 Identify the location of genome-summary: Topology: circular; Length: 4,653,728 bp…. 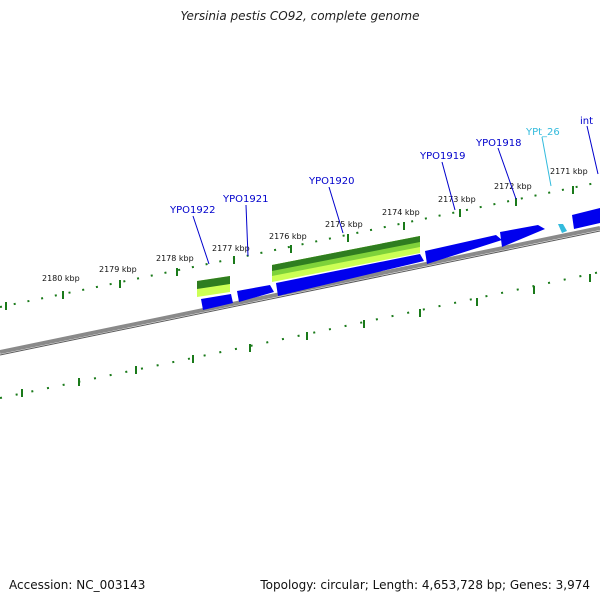
(425, 585).